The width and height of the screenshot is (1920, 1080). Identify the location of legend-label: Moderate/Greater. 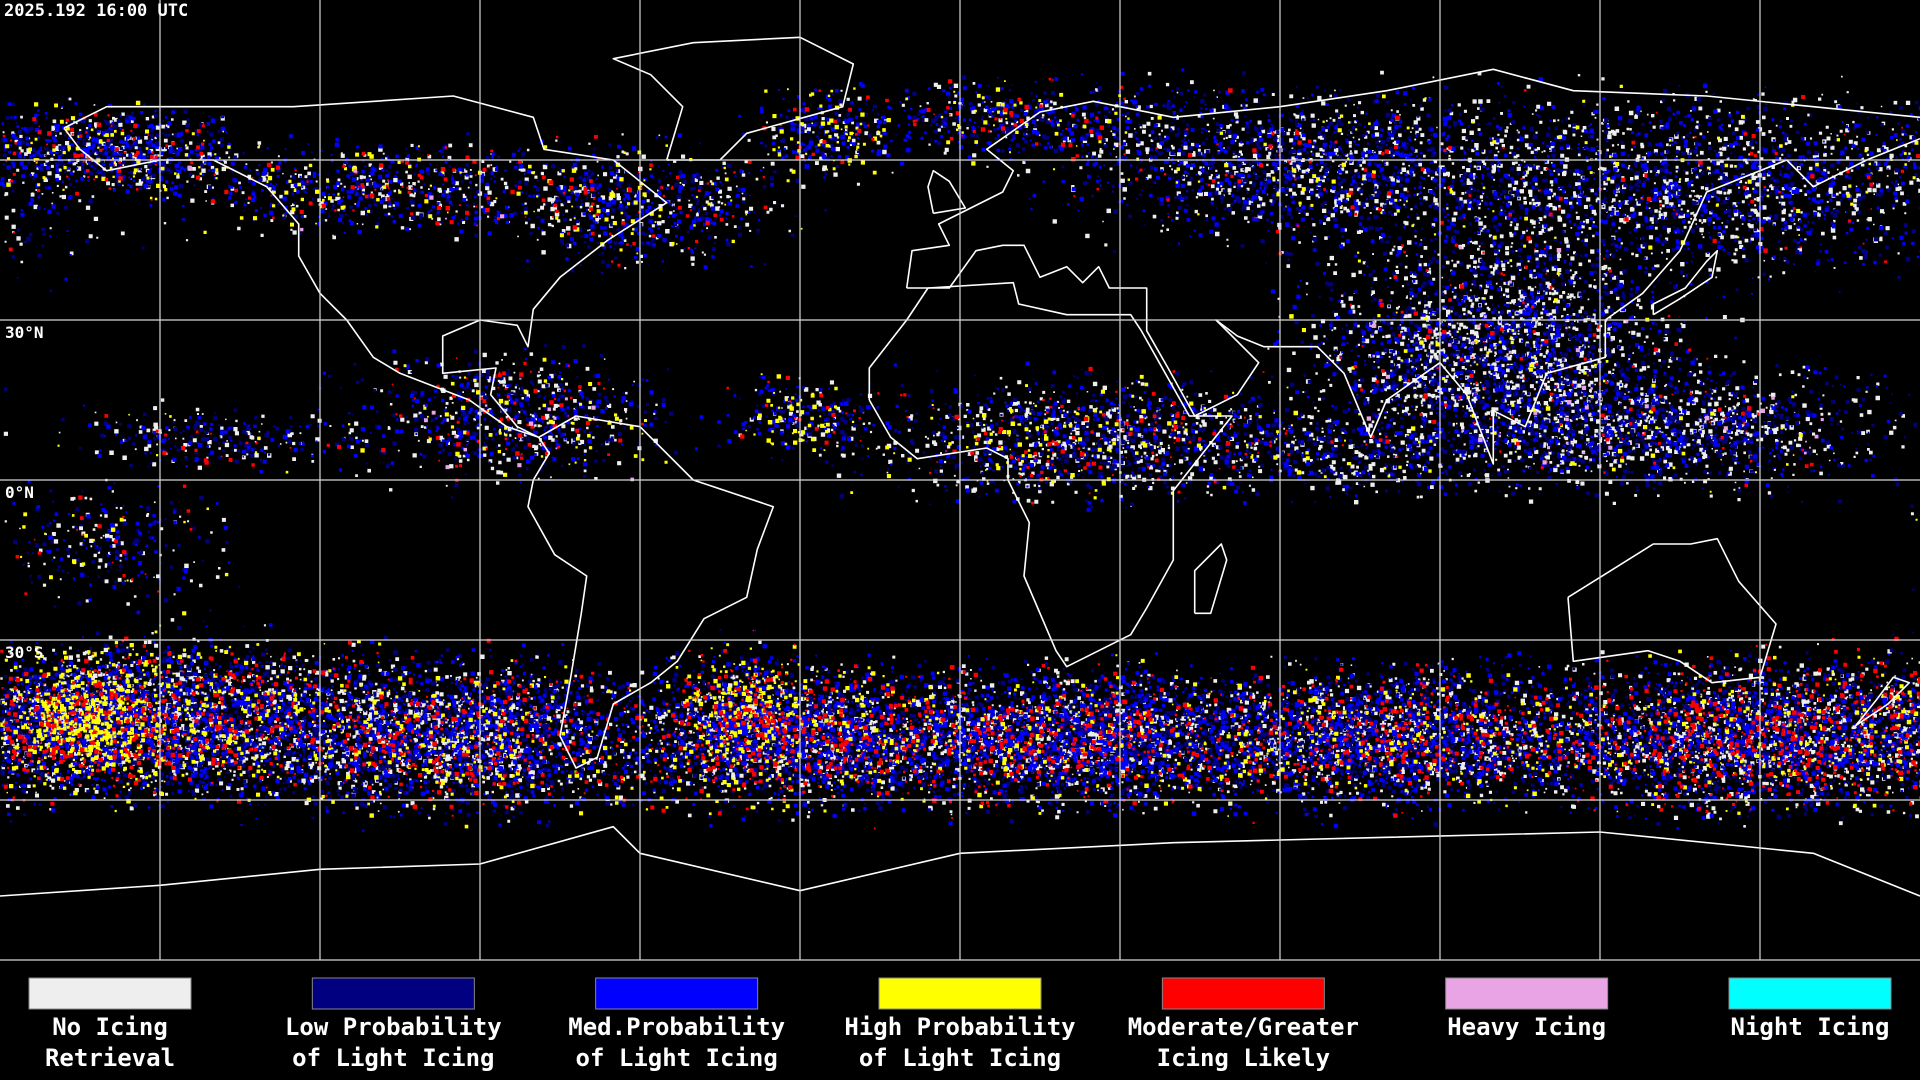
(1243, 1027).